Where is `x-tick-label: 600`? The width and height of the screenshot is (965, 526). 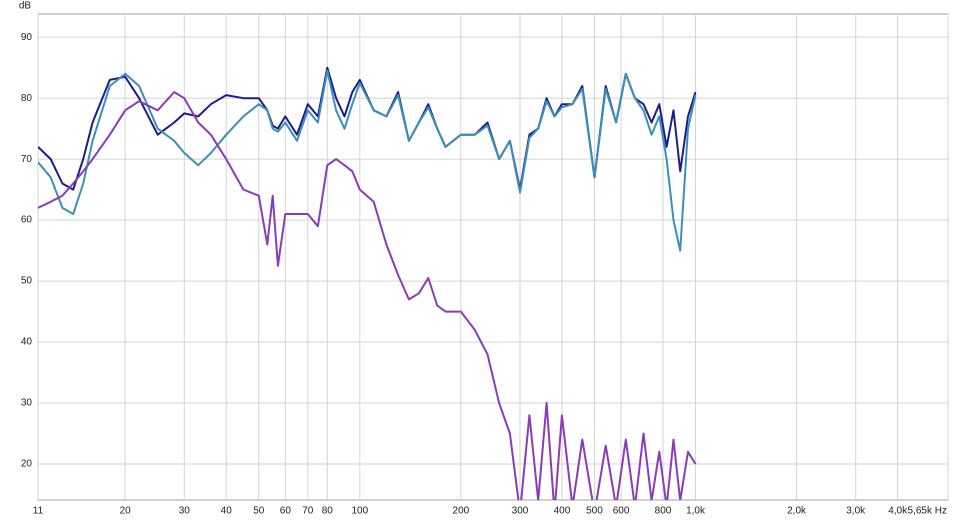 x-tick-label: 600 is located at coordinates (621, 511).